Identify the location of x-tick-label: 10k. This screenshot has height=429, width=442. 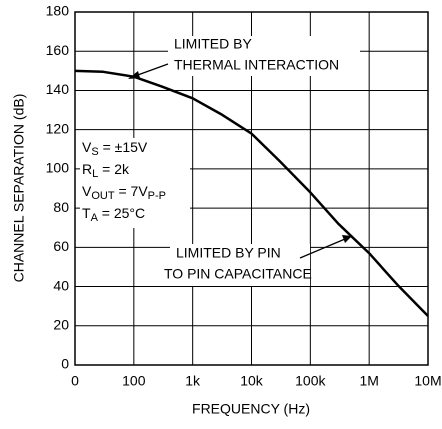
(252, 381).